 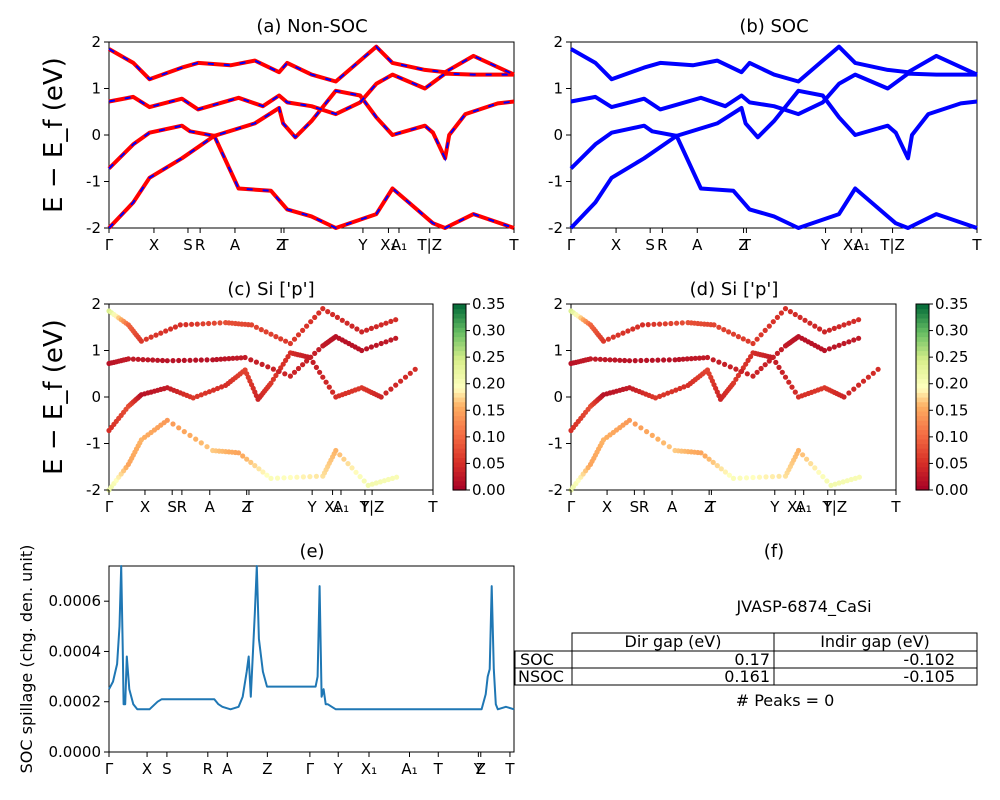 I want to click on panel-d-points, so click(x=724, y=399).